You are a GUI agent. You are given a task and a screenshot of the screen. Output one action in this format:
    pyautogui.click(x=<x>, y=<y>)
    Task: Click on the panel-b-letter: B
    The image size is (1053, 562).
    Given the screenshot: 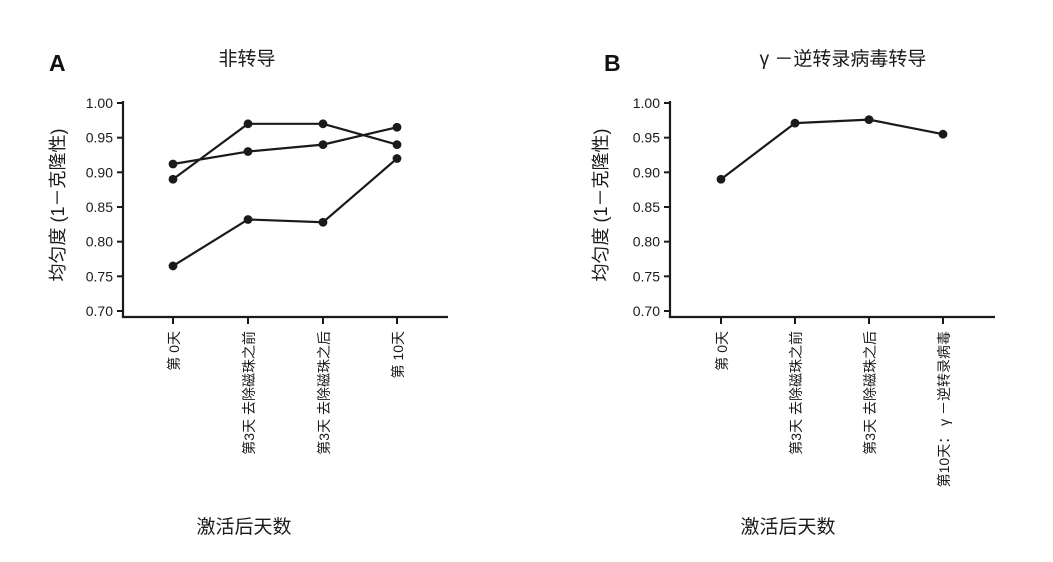 What is the action you would take?
    pyautogui.click(x=612, y=63)
    